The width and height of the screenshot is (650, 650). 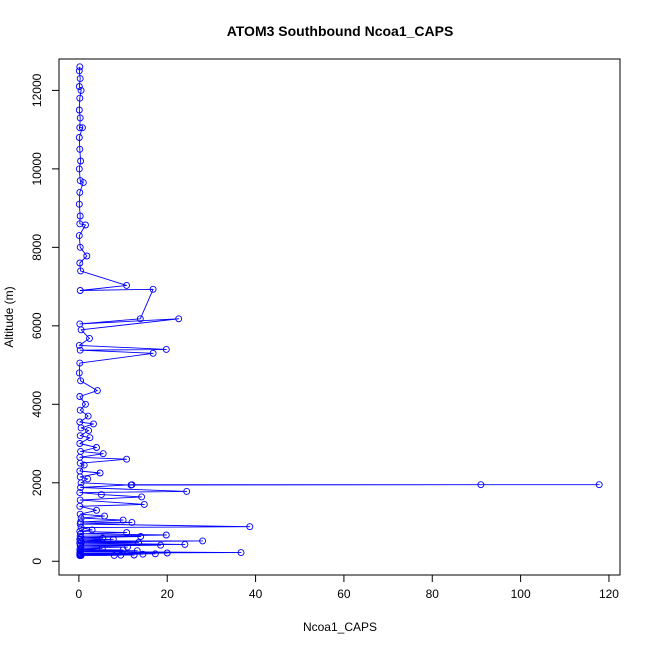 I want to click on y-tick-label: 6000, so click(x=37, y=325).